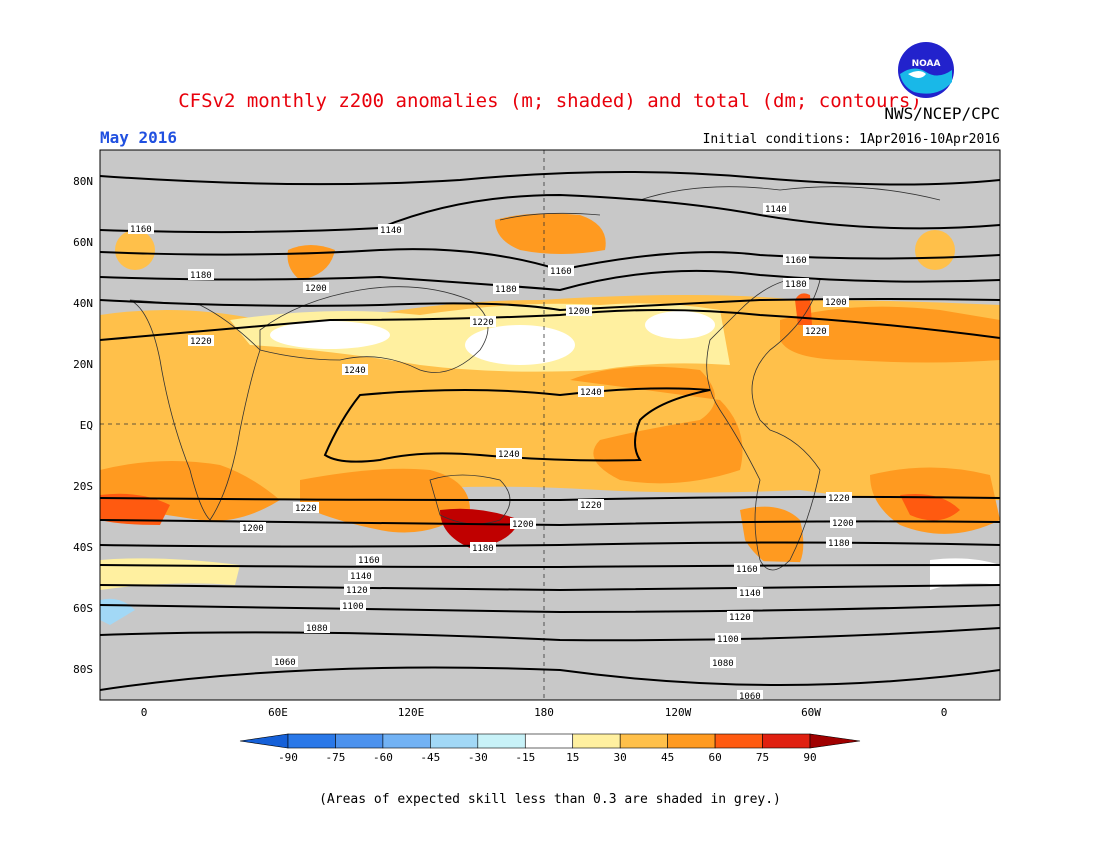  Describe the element at coordinates (678, 712) in the screenshot. I see `lon-label: 120W` at that location.